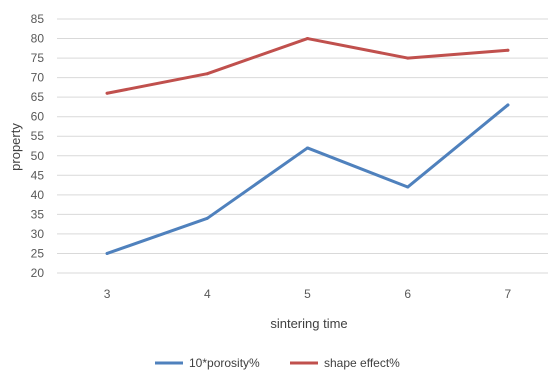 Image resolution: width=552 pixels, height=379 pixels. I want to click on y-axis-ticks: 20 25 30 35 40 45 50 55 60 65 70 75 80 85, so click(38, 146).